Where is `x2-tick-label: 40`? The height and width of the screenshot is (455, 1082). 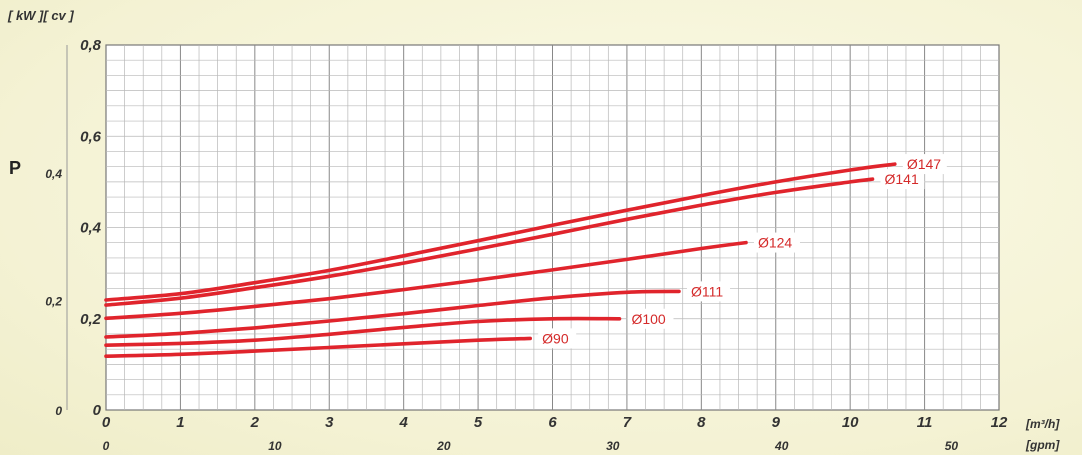 x2-tick-label: 40 is located at coordinates (781, 446).